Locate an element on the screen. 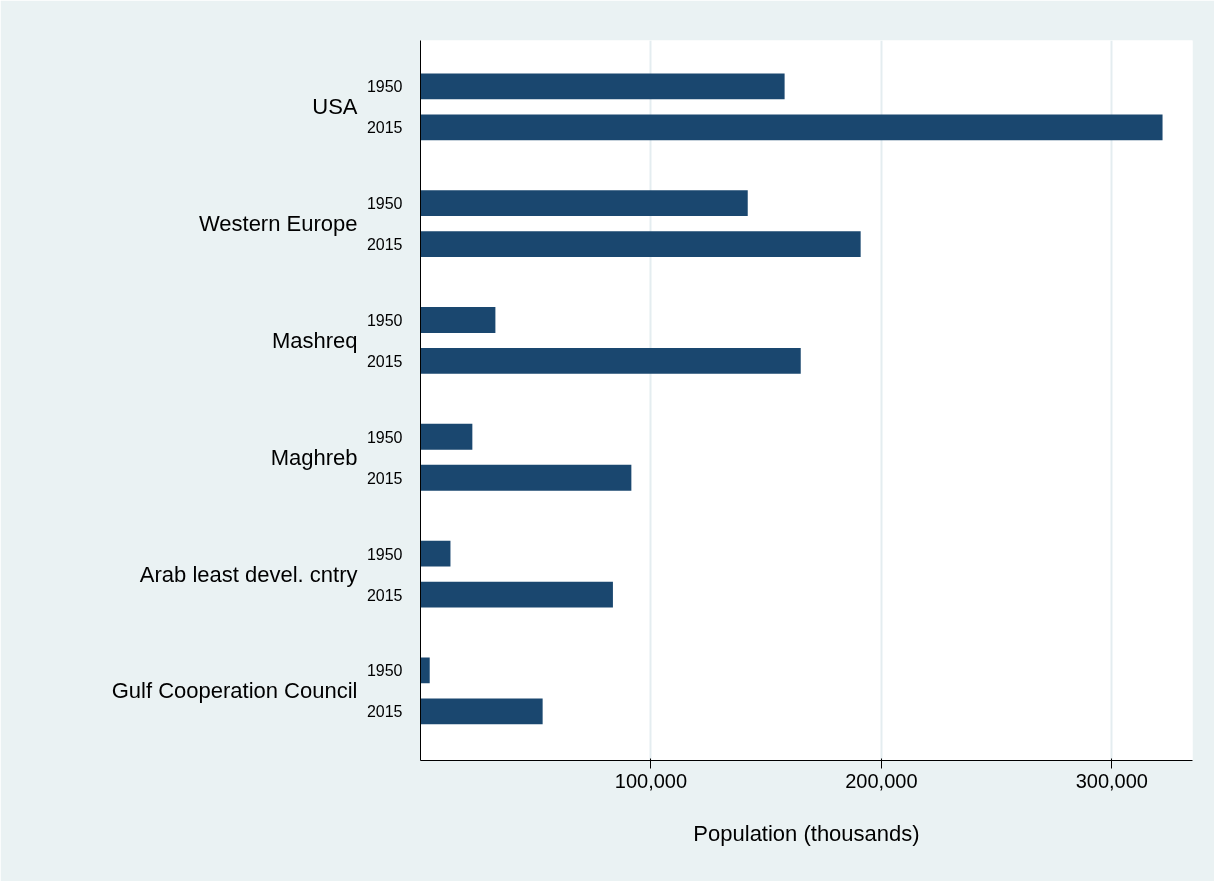 This screenshot has width=1214, height=881. y-tick-label: Gulf Cooperation Council is located at coordinates (234, 691).